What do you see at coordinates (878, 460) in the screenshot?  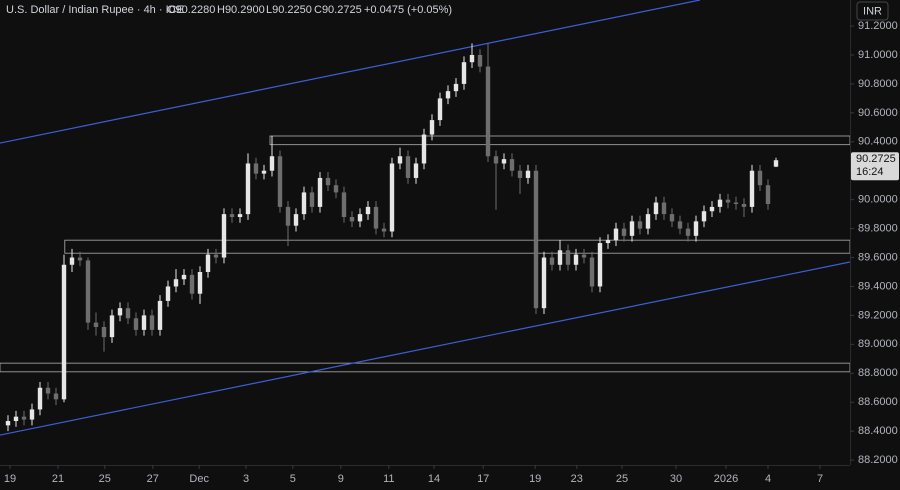 I see `y-tick-label: 88.2000` at bounding box center [878, 460].